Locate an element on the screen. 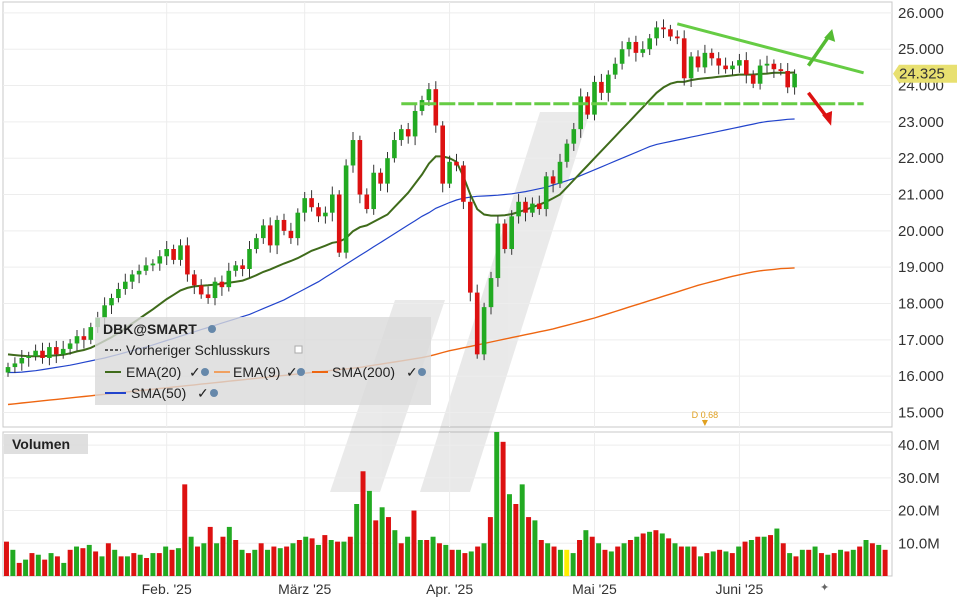  legend-background is located at coordinates (263, 361).